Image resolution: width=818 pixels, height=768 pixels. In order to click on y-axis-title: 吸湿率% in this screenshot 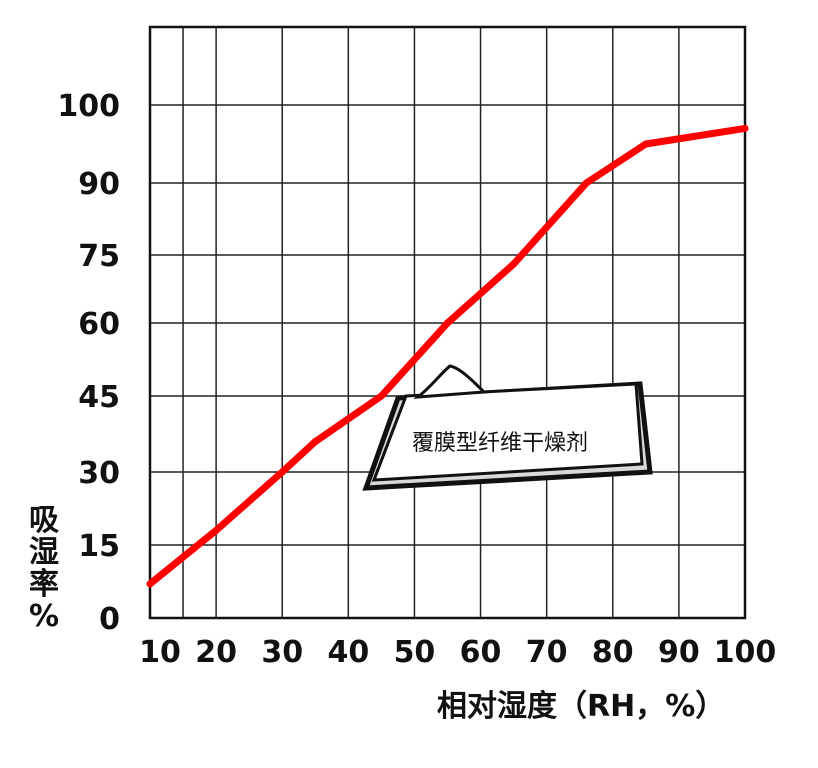, I will do `click(44, 568)`.